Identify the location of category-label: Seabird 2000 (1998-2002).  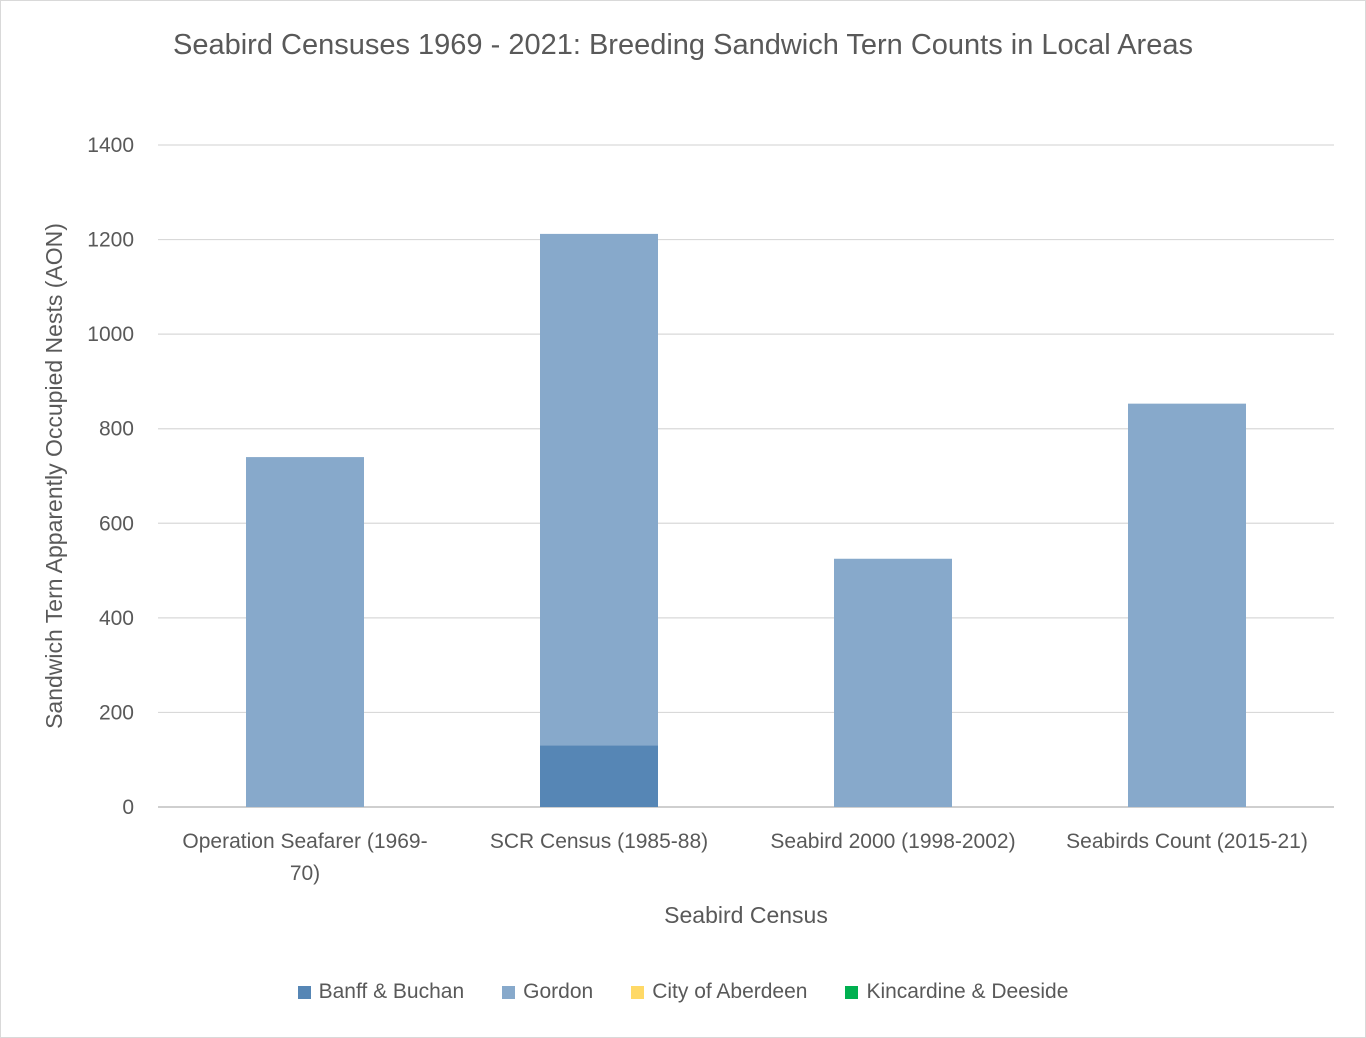
(892, 841).